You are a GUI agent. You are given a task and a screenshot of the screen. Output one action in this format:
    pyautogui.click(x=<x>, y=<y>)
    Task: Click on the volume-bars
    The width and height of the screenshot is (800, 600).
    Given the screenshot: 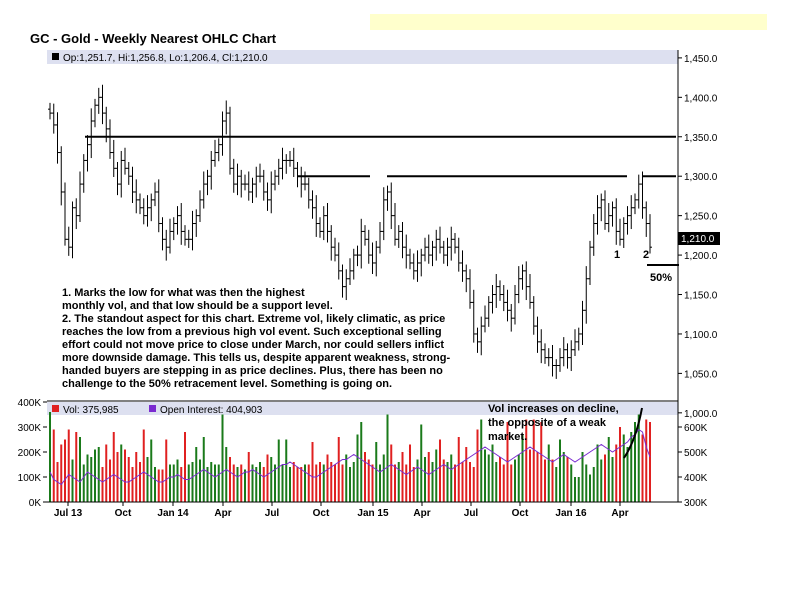 What is the action you would take?
    pyautogui.click(x=350, y=457)
    